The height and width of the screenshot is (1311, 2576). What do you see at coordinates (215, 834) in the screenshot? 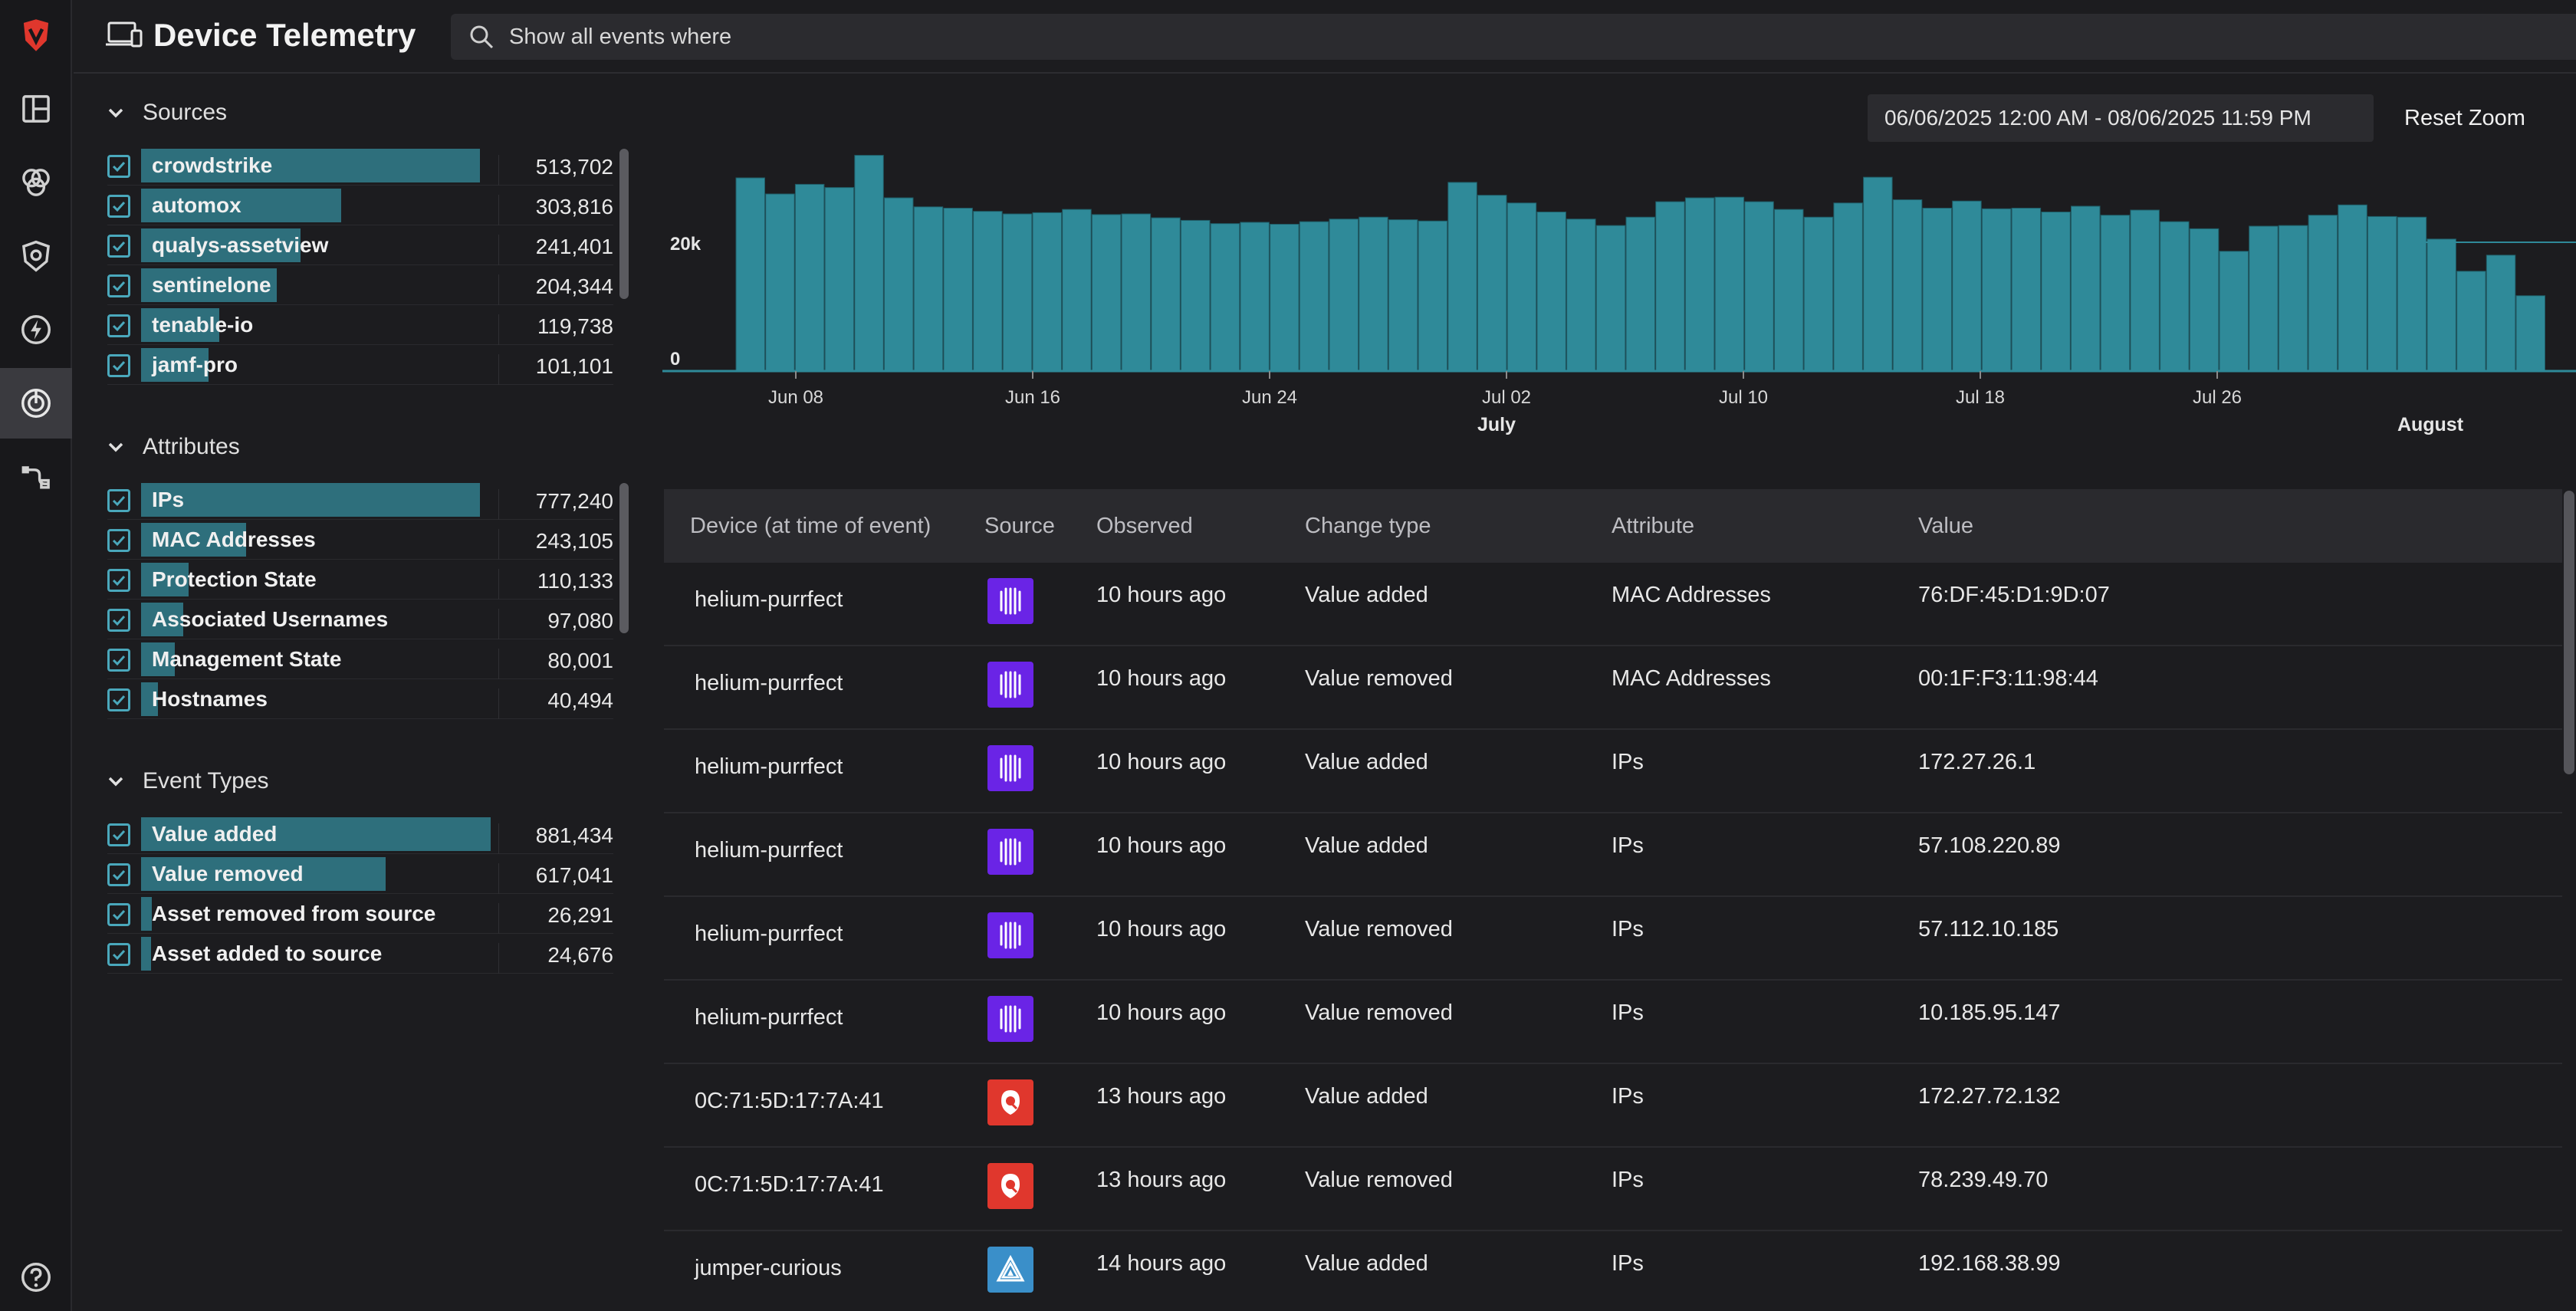
I see `facet-name: Value added` at bounding box center [215, 834].